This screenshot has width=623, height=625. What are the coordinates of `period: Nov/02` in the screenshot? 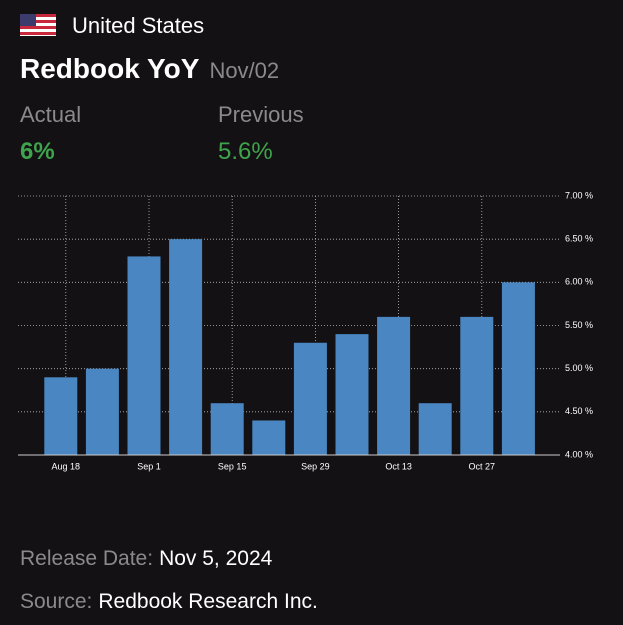 It's located at (244, 70).